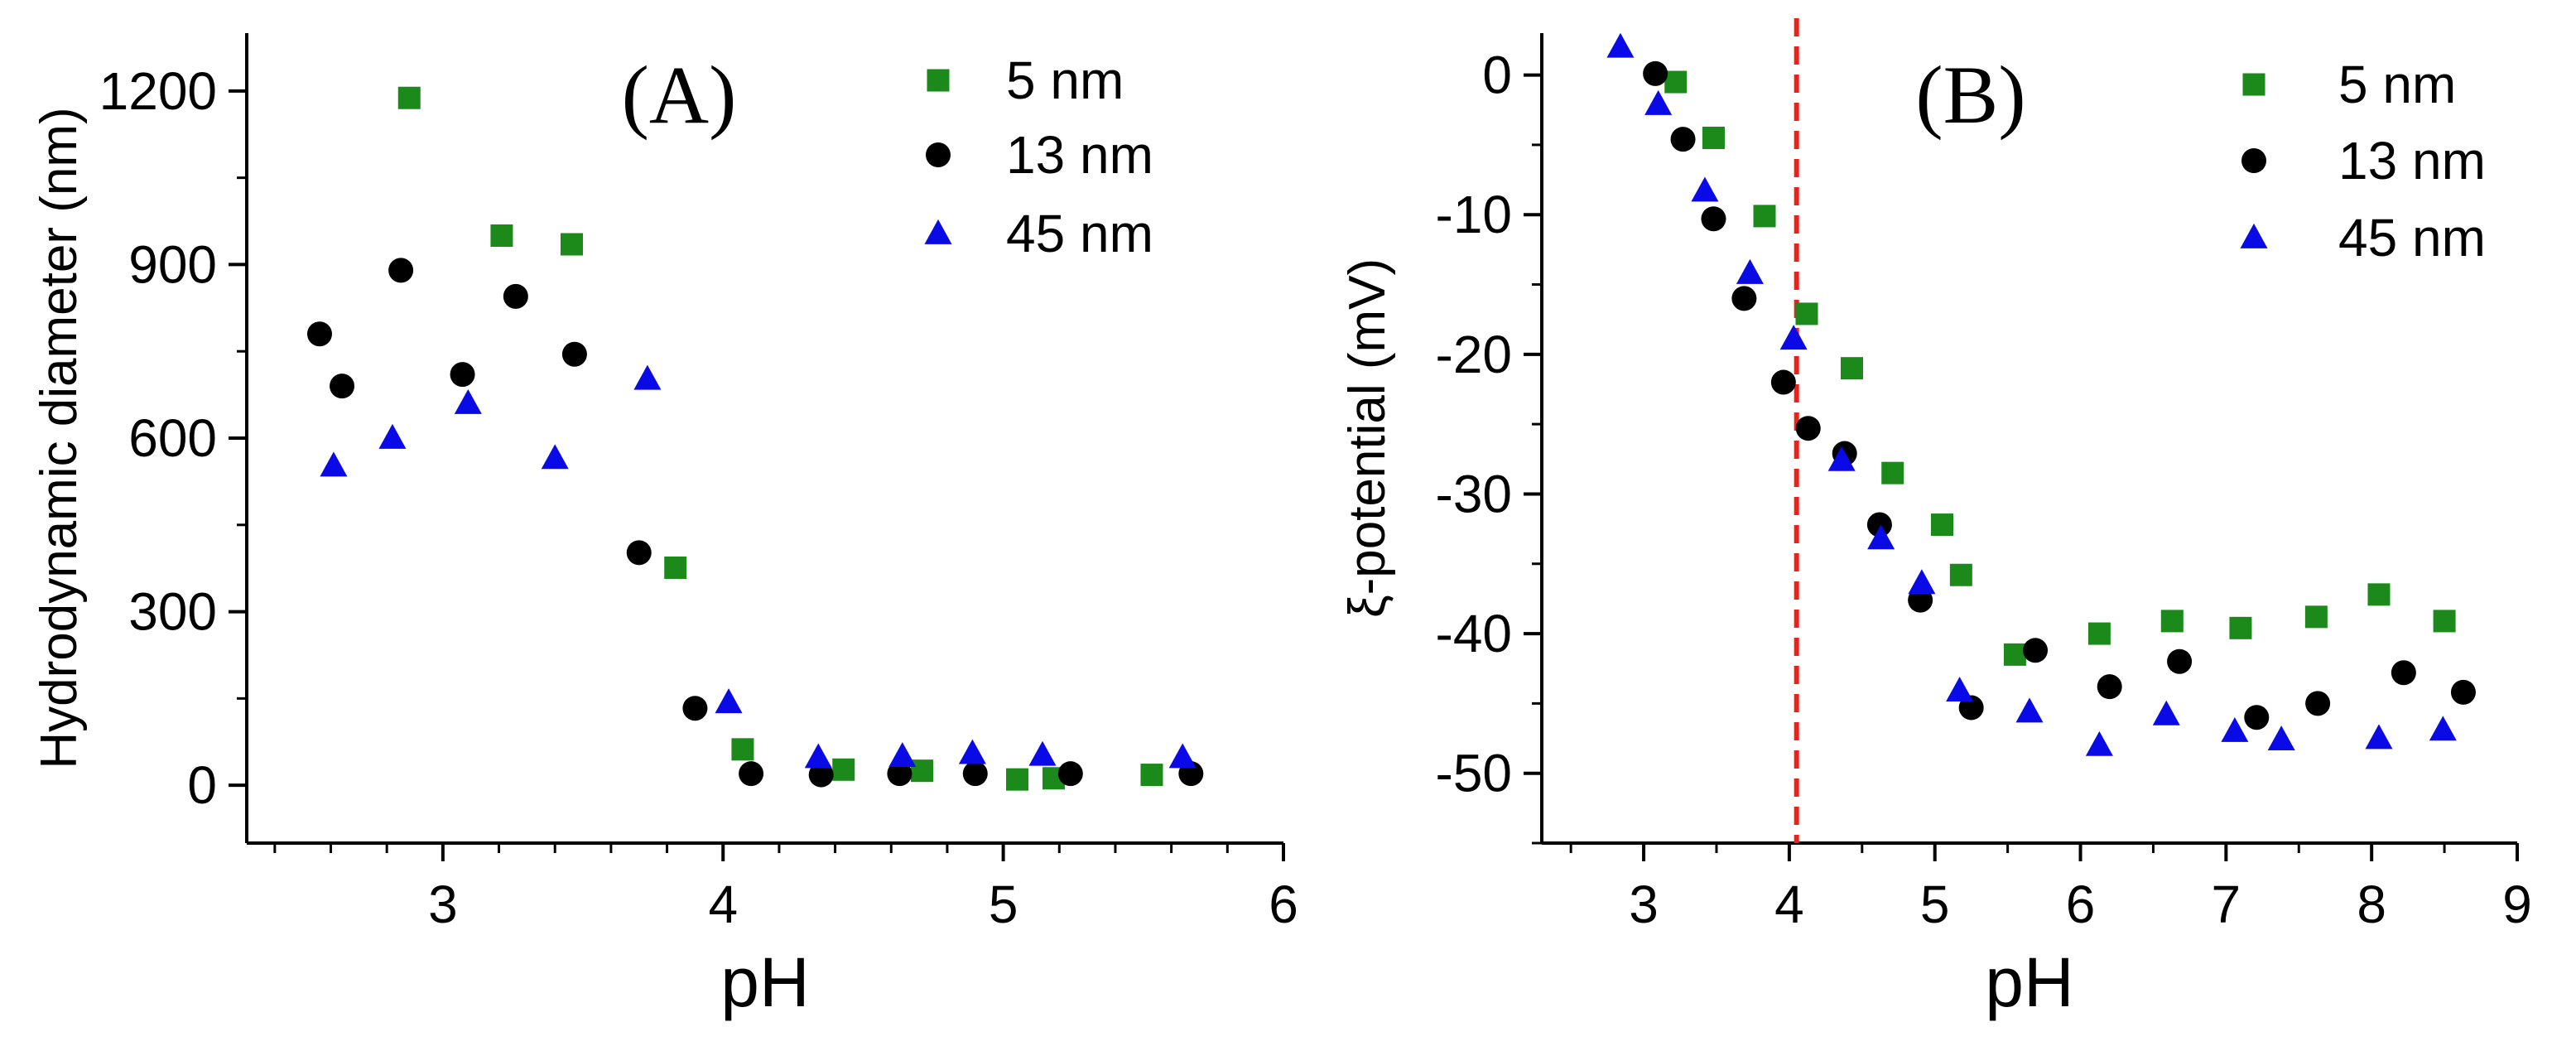  Describe the element at coordinates (1474, 493) in the screenshot. I see `panel-b-y-tick-label: -30` at that location.